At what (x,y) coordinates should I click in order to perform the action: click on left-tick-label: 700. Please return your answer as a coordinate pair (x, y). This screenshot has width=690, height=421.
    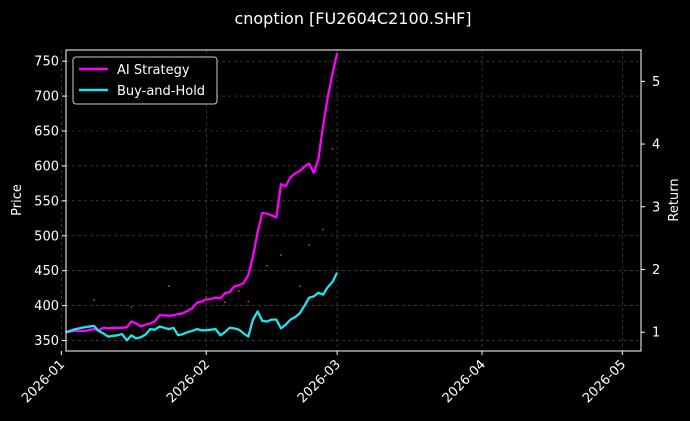
    Looking at the image, I should click on (46, 97).